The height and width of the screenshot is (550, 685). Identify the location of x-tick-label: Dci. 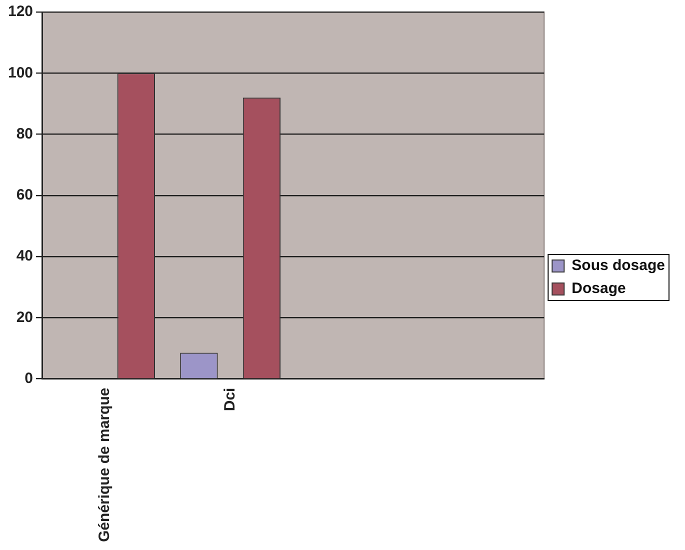
(229, 400).